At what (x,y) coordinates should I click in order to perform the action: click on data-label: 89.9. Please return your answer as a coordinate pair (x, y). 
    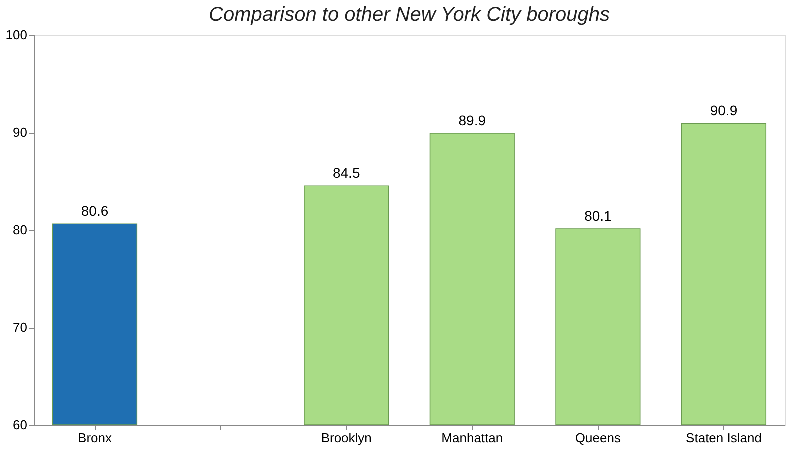
    Looking at the image, I should click on (472, 120).